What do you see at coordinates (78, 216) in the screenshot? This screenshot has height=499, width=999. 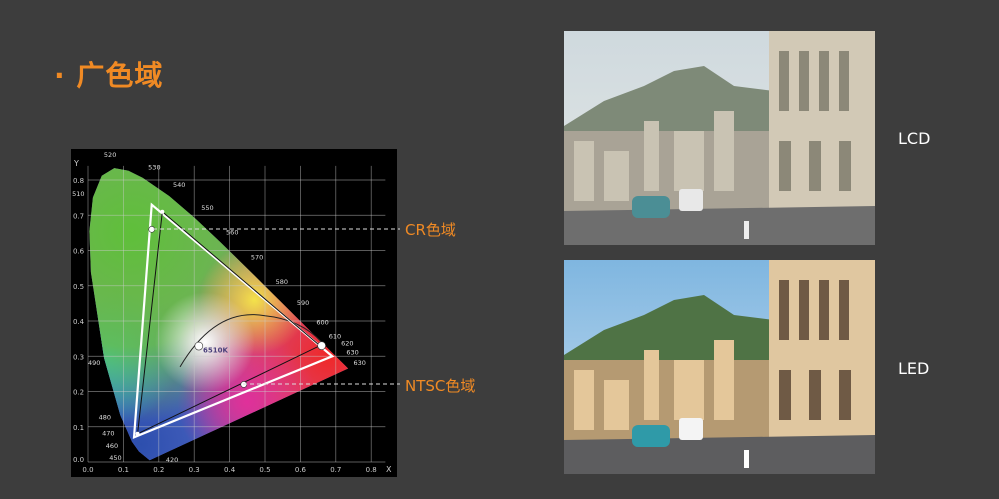 I see `y-tick-label: 0.7` at bounding box center [78, 216].